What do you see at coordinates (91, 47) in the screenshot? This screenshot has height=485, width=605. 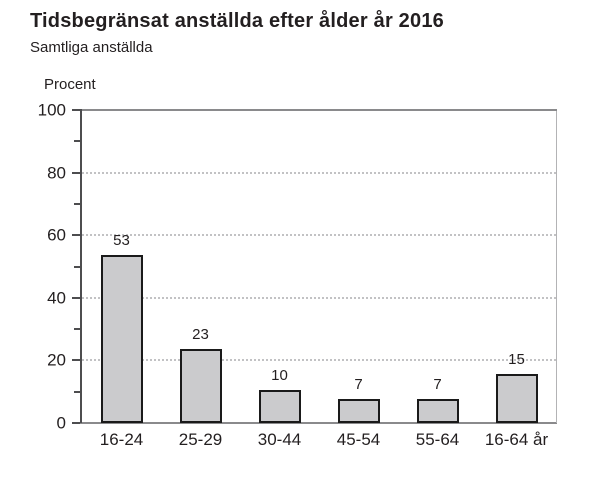 I see `chart-subtitle: Samtliga anställda` at bounding box center [91, 47].